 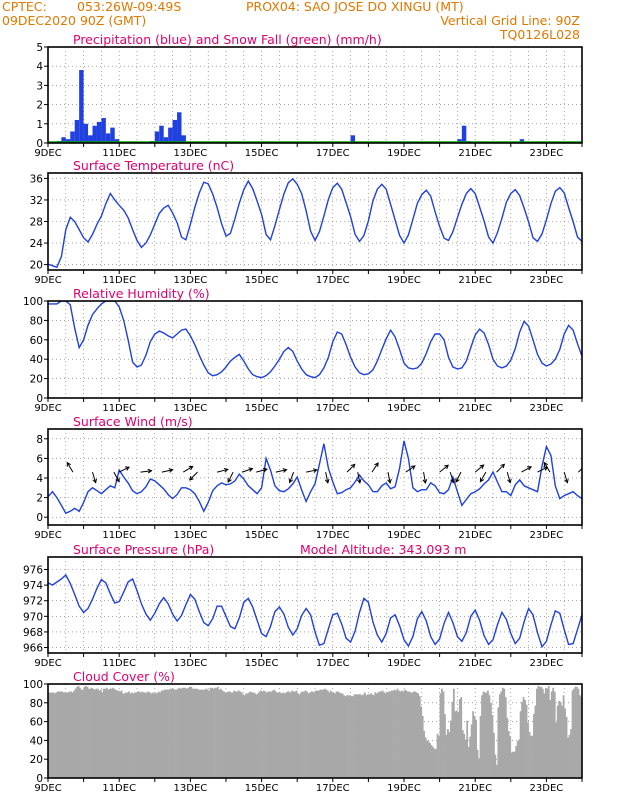 What do you see at coordinates (539, 34) in the screenshot?
I see `header-run-id: TQ0126L028` at bounding box center [539, 34].